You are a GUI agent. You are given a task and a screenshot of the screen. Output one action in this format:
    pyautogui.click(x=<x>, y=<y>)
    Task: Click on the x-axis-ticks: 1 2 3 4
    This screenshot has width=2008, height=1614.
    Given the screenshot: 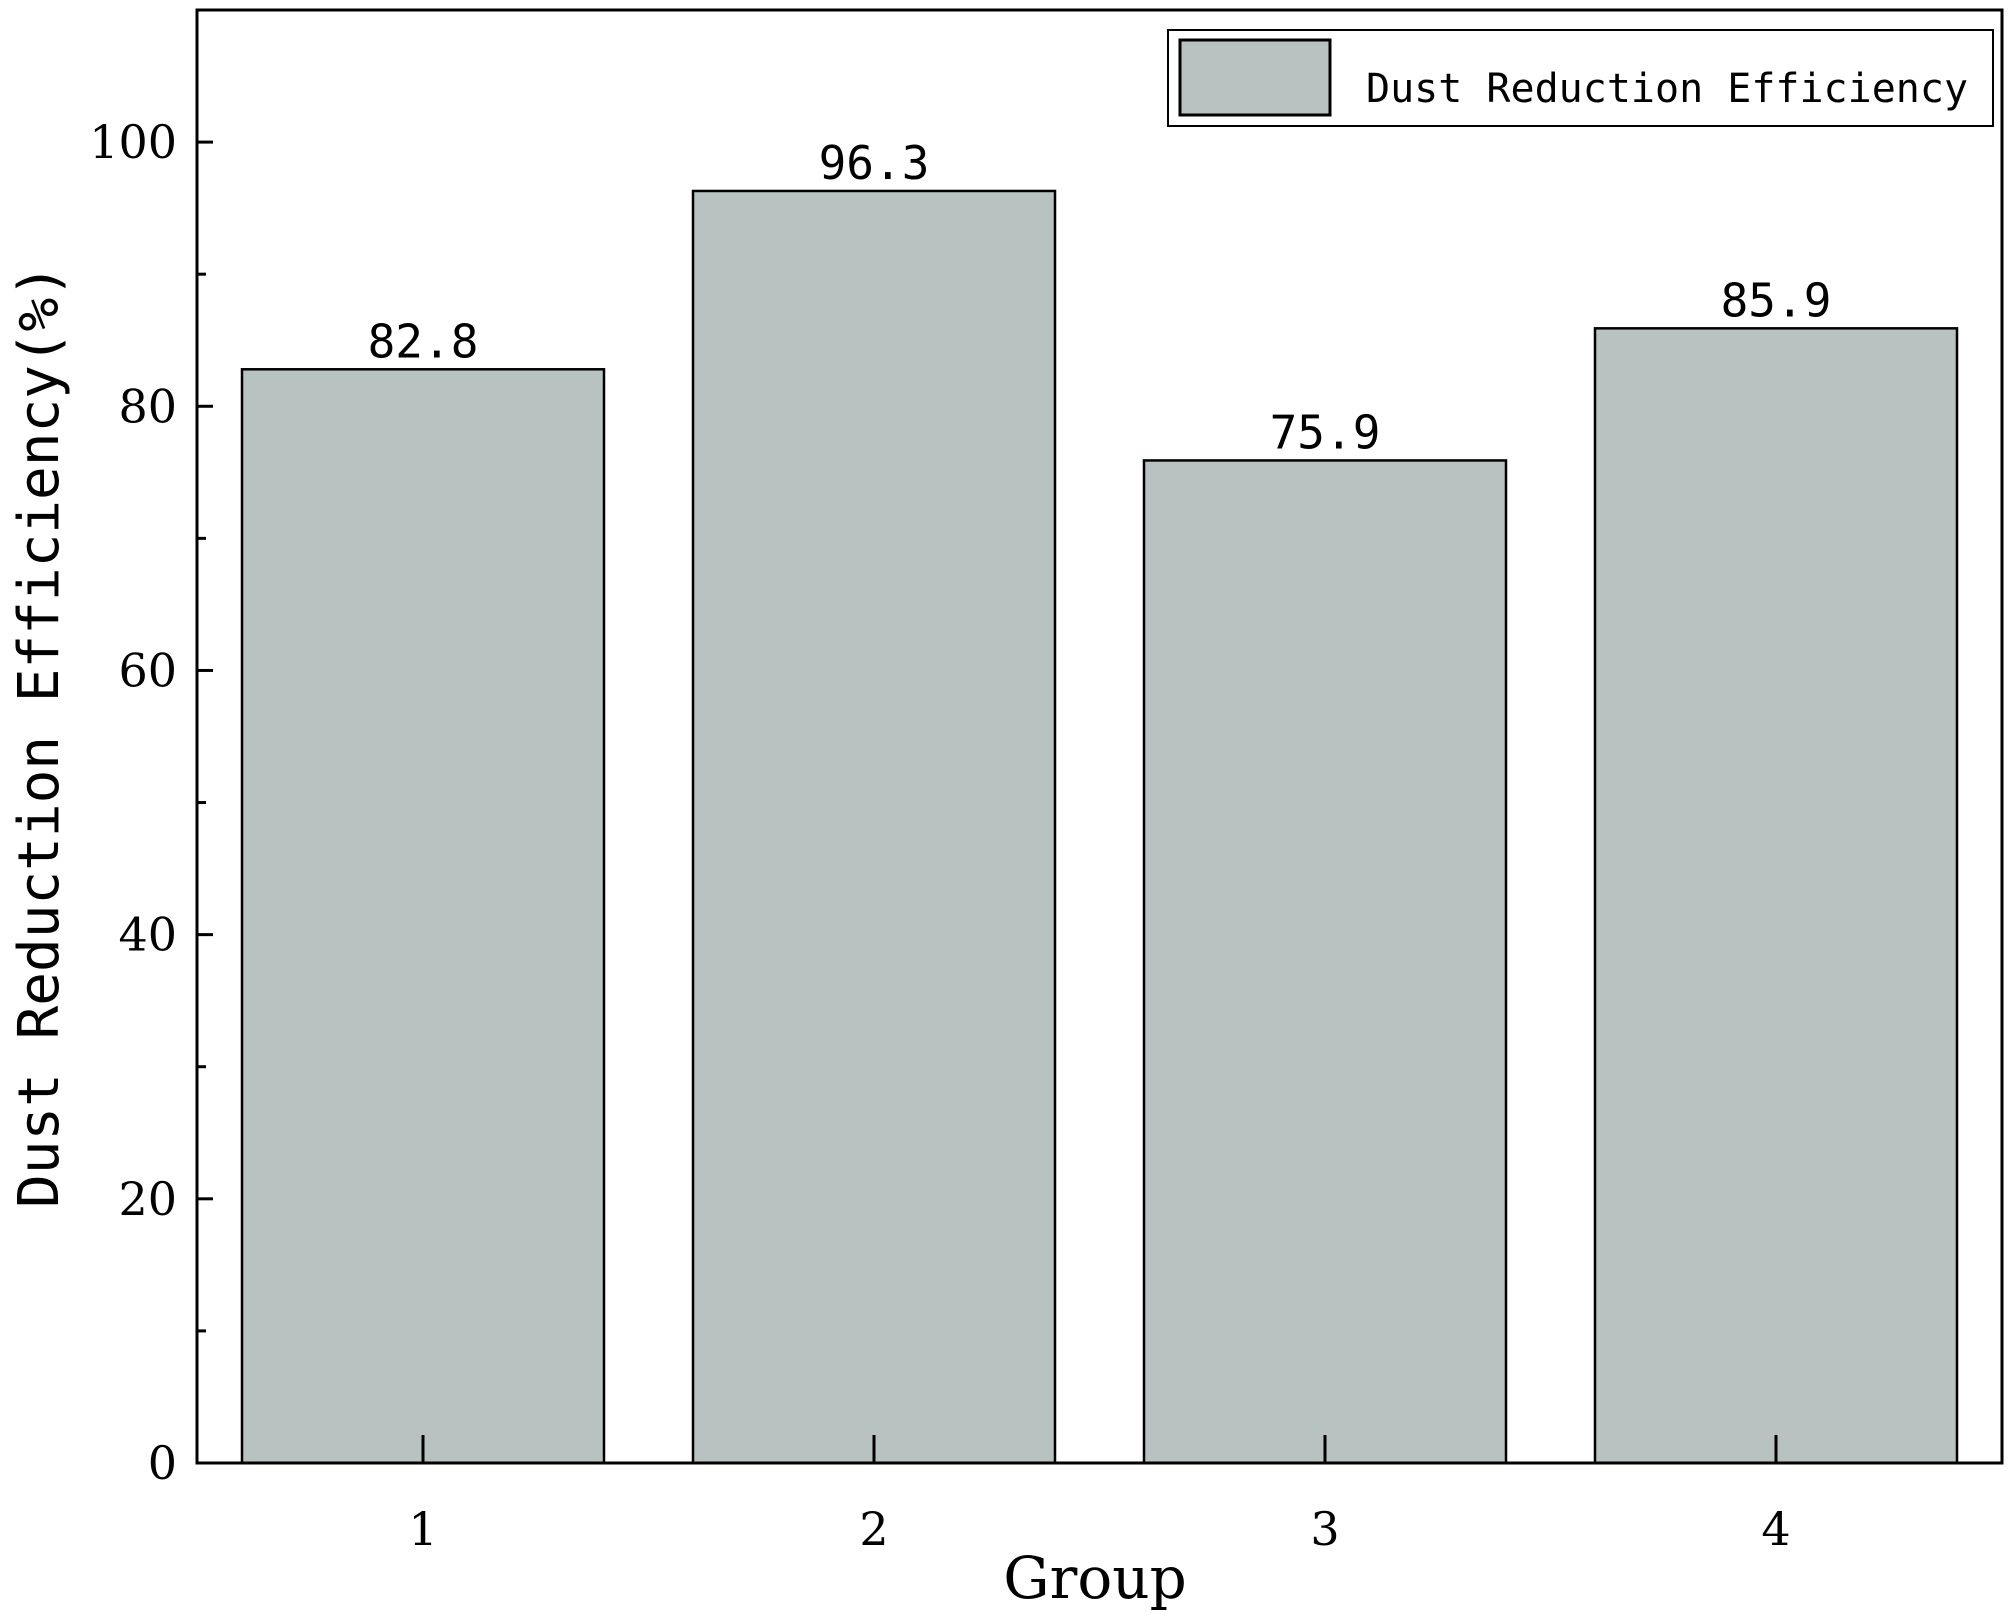 What is the action you would take?
    pyautogui.click(x=1099, y=1495)
    